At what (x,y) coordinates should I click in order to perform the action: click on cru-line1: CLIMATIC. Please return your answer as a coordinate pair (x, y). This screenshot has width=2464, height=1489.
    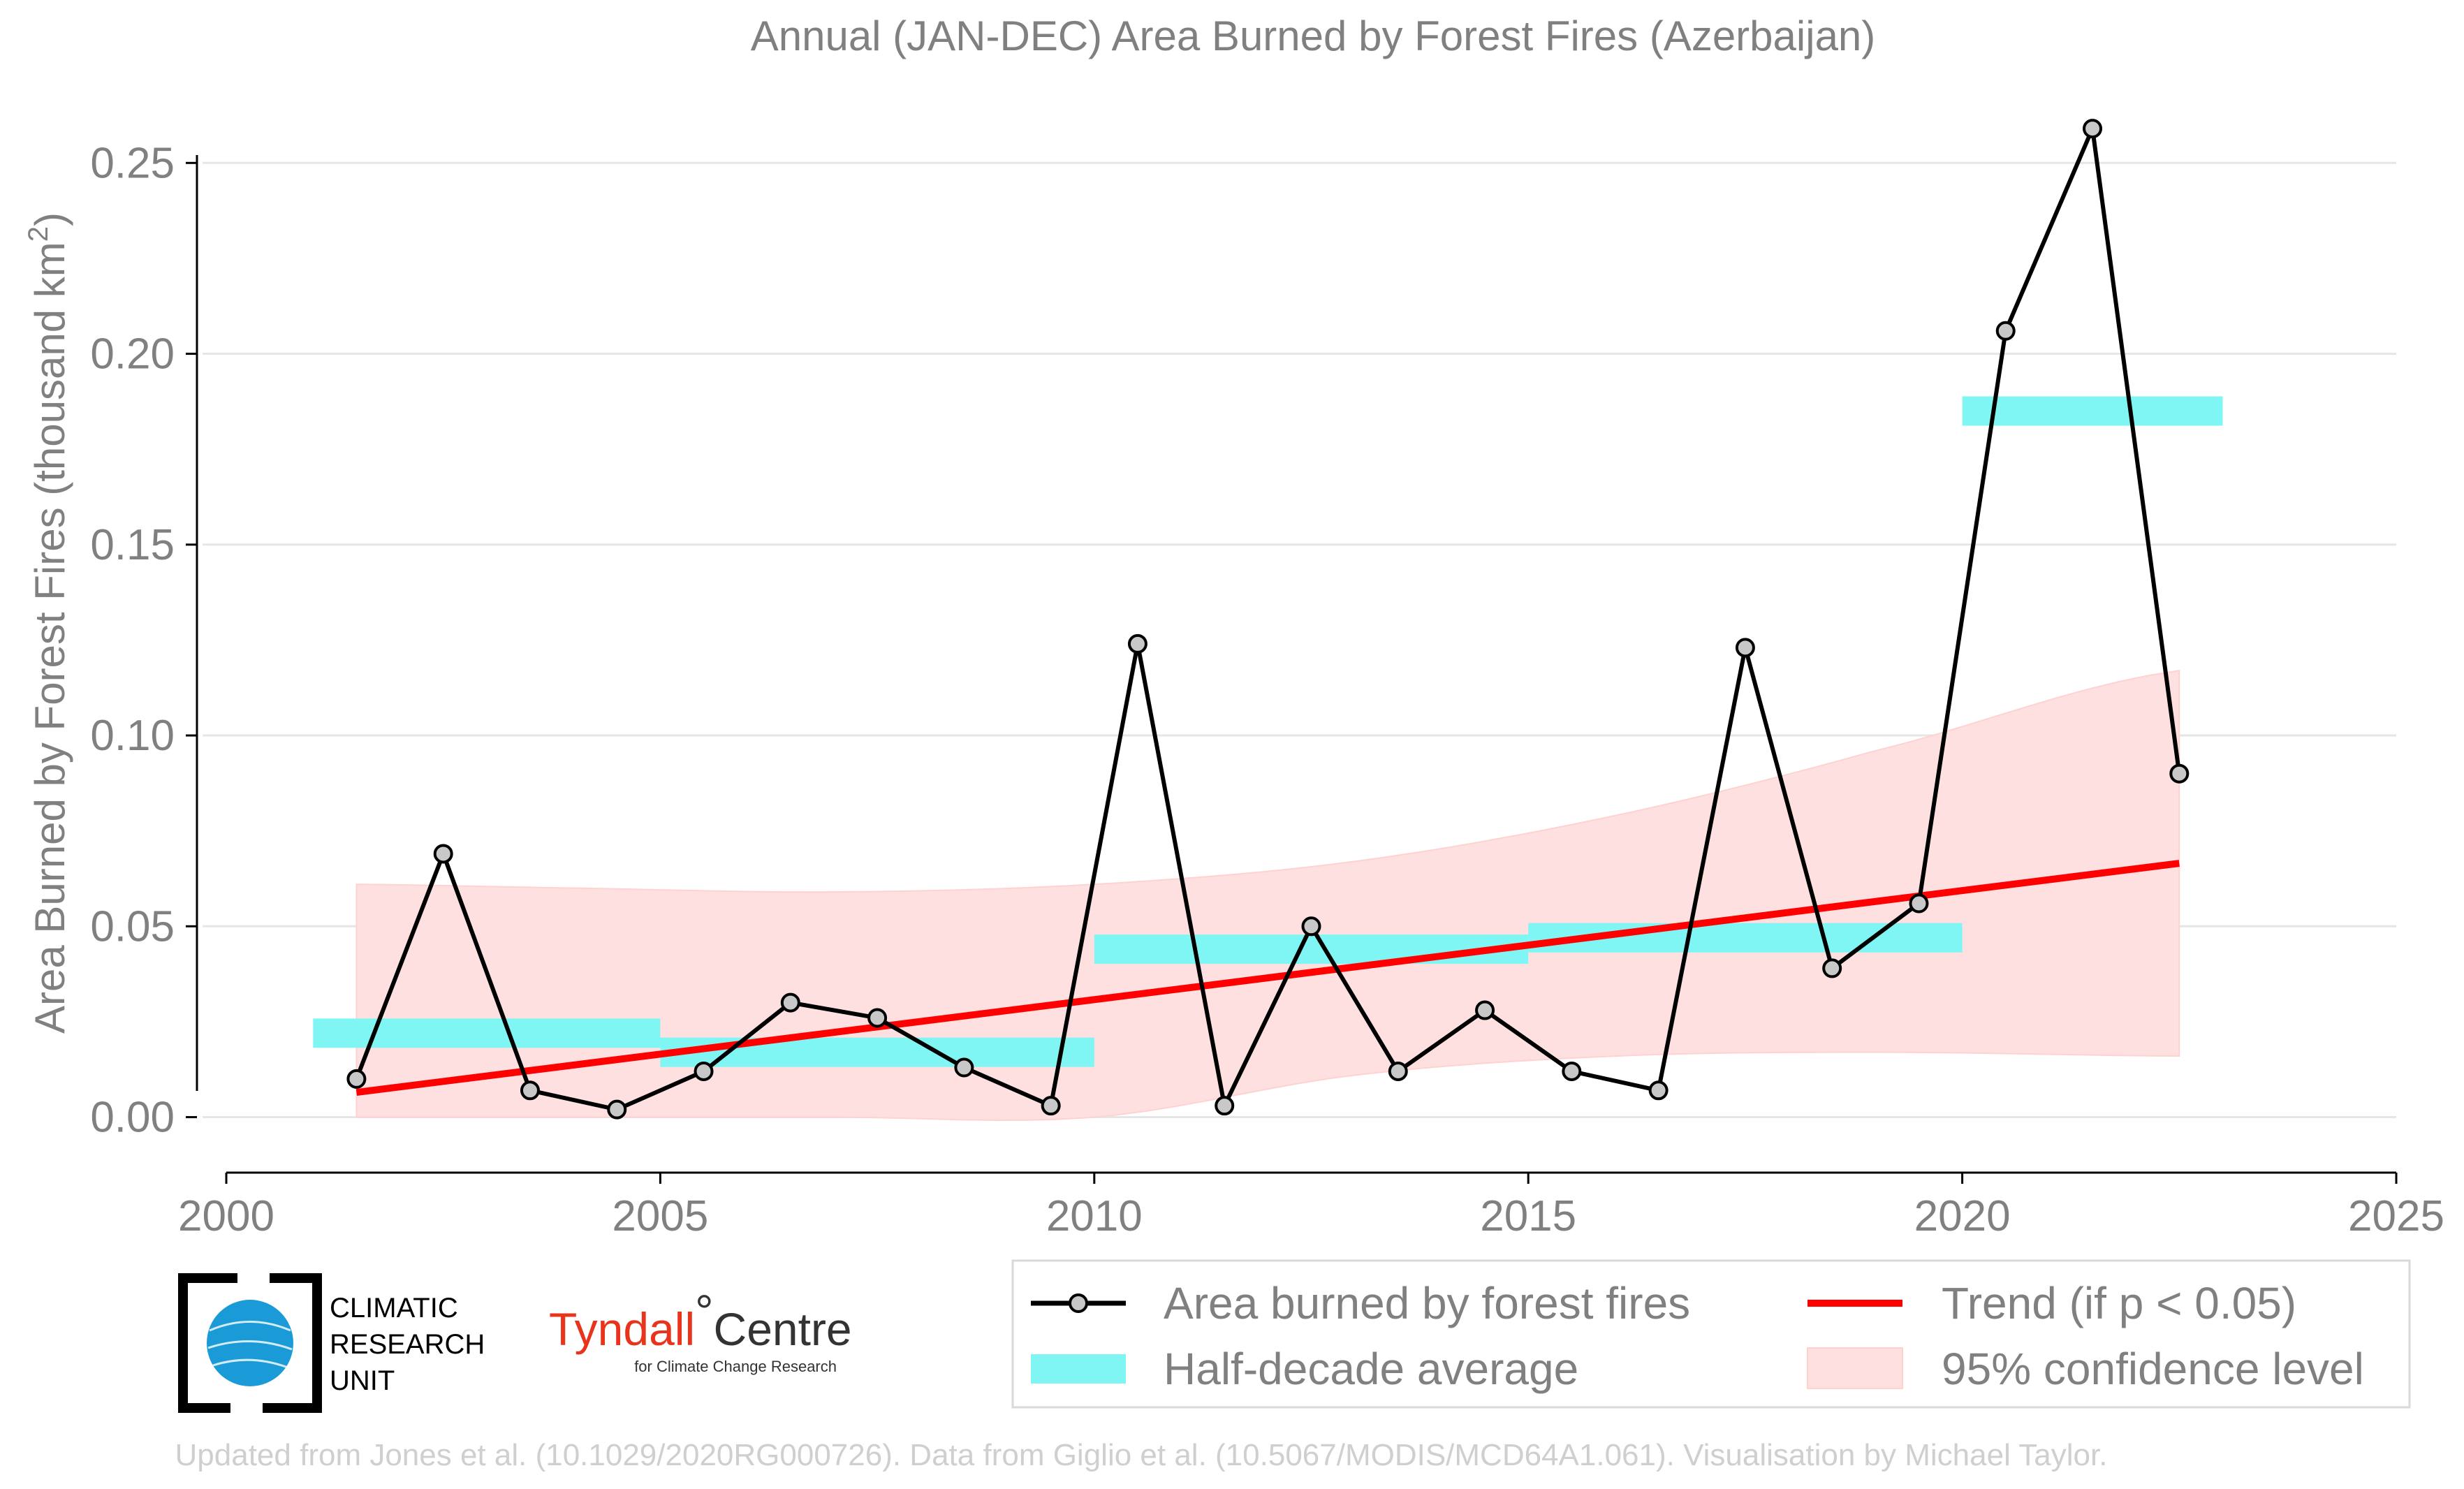
    Looking at the image, I should click on (394, 1308).